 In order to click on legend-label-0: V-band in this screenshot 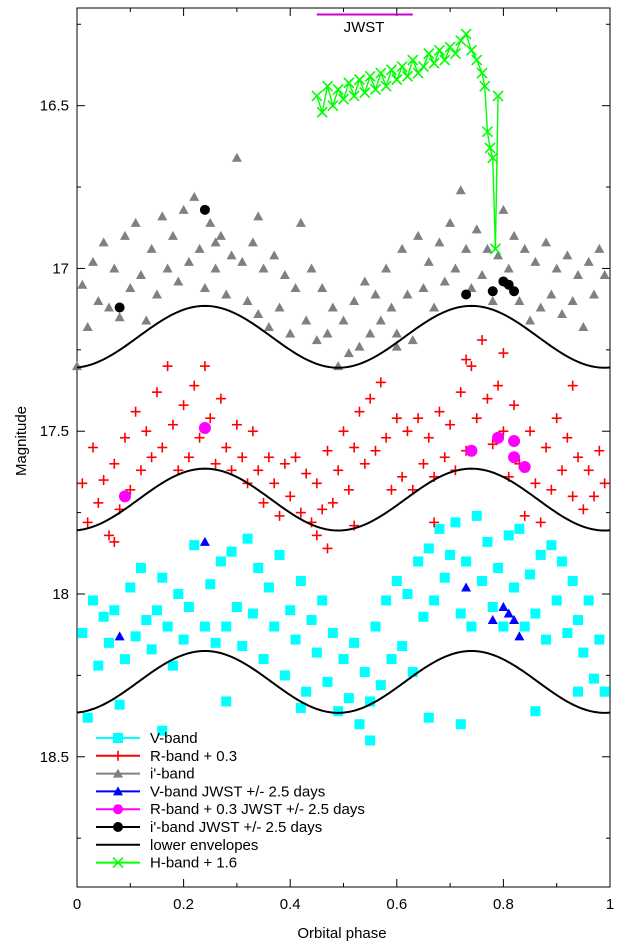, I will do `click(174, 738)`.